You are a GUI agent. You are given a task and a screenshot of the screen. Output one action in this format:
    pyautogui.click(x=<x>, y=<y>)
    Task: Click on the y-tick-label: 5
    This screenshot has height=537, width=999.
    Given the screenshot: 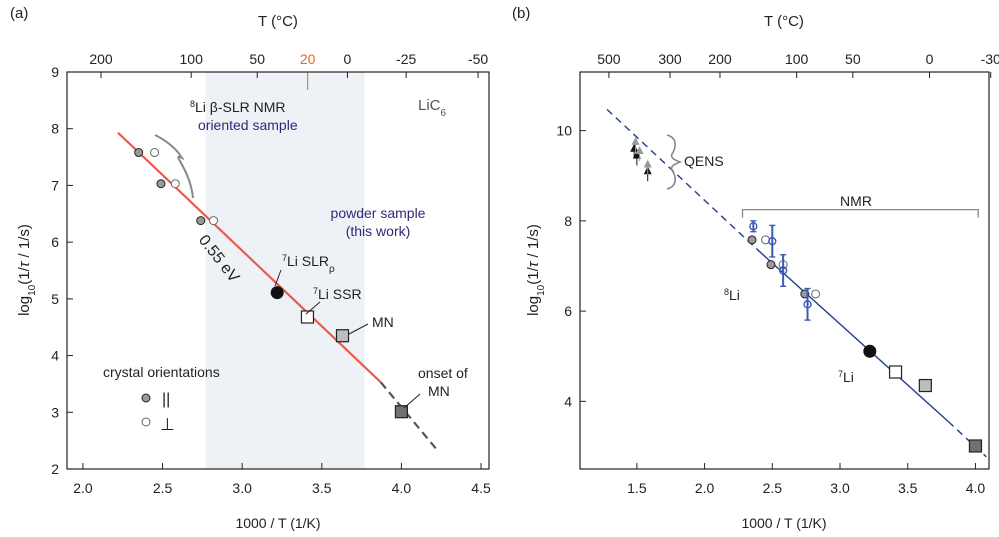 What is the action you would take?
    pyautogui.click(x=55, y=299)
    